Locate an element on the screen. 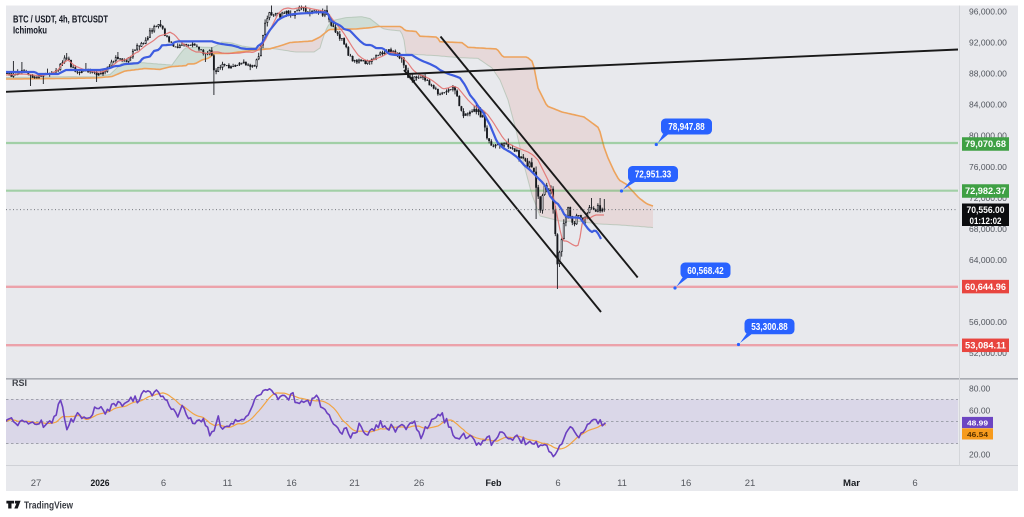  svg-text: 20.00 is located at coordinates (980, 455).